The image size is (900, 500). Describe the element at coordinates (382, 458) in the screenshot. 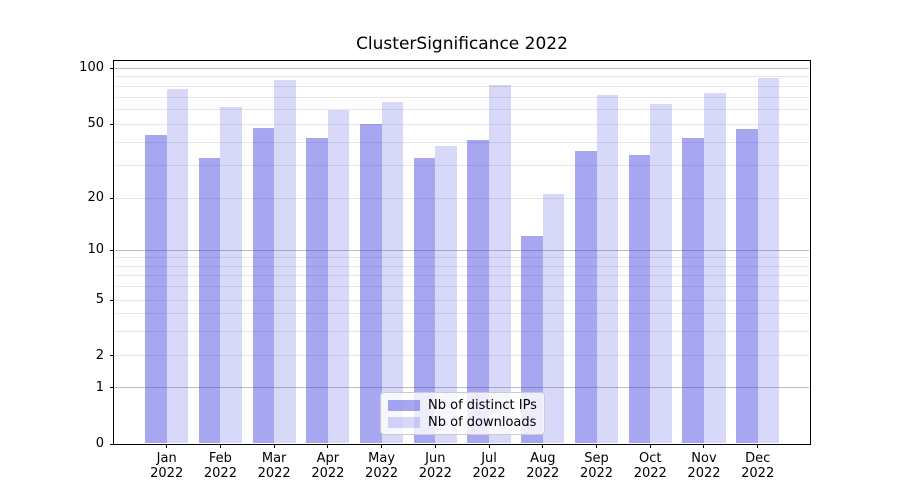

I see `x-tick-month: May` at that location.